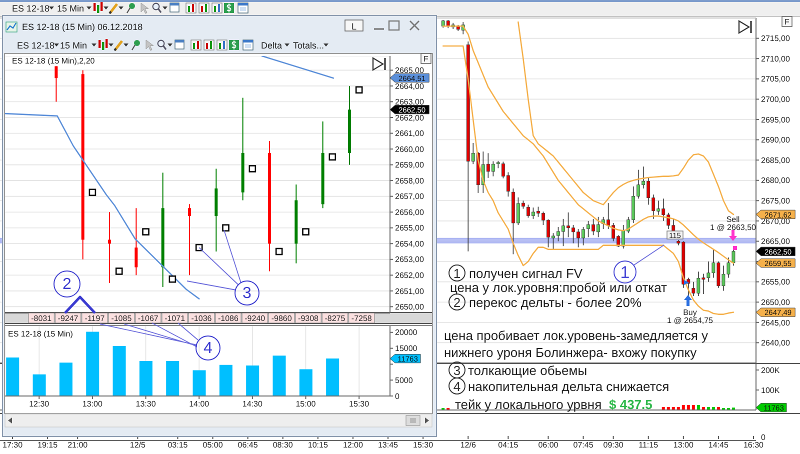  What do you see at coordinates (41, 318) in the screenshot?
I see `data-label: -8031` at bounding box center [41, 318].